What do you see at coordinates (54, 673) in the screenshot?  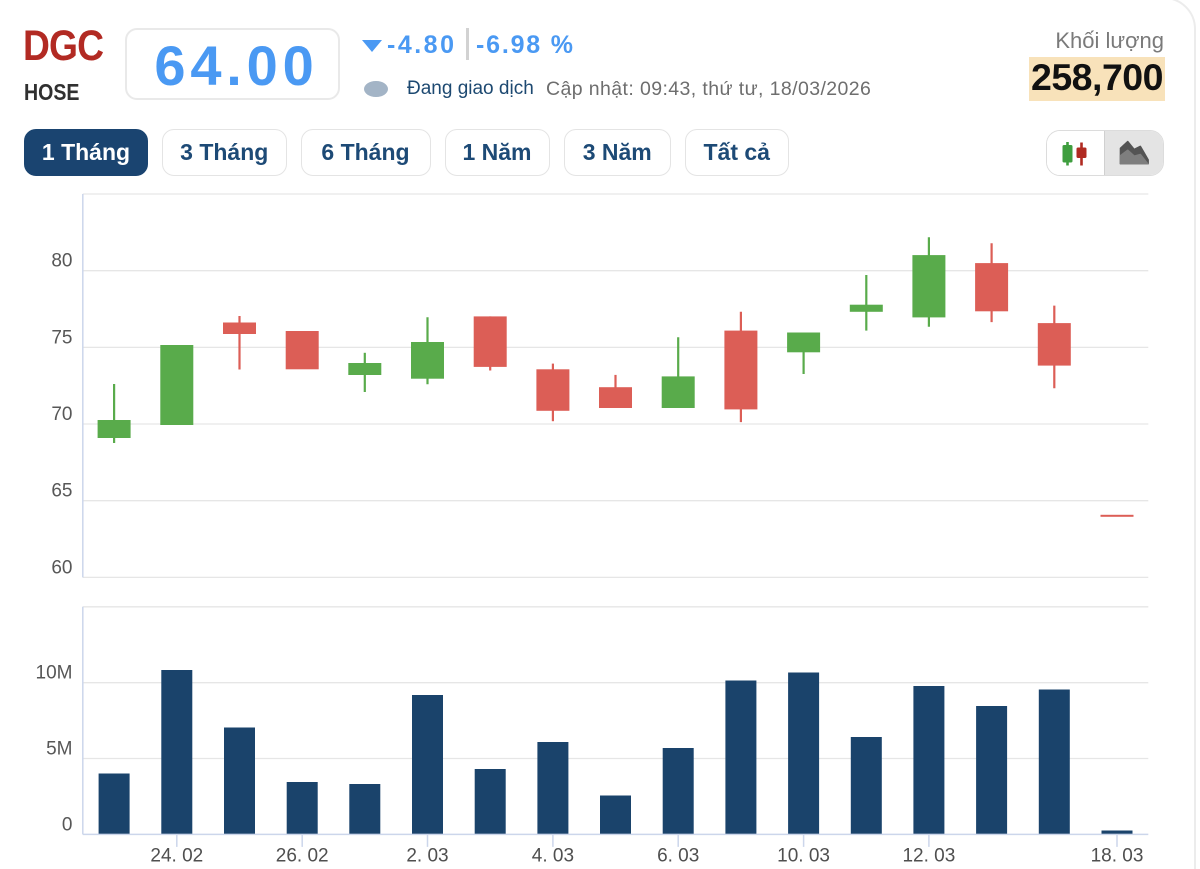 I see `svg-text: 10M` at bounding box center [54, 673].